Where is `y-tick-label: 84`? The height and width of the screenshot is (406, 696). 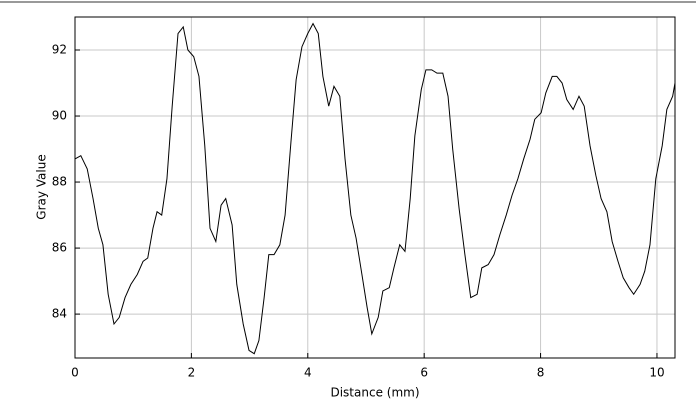
y-tick-label: 84 is located at coordinates (59, 314).